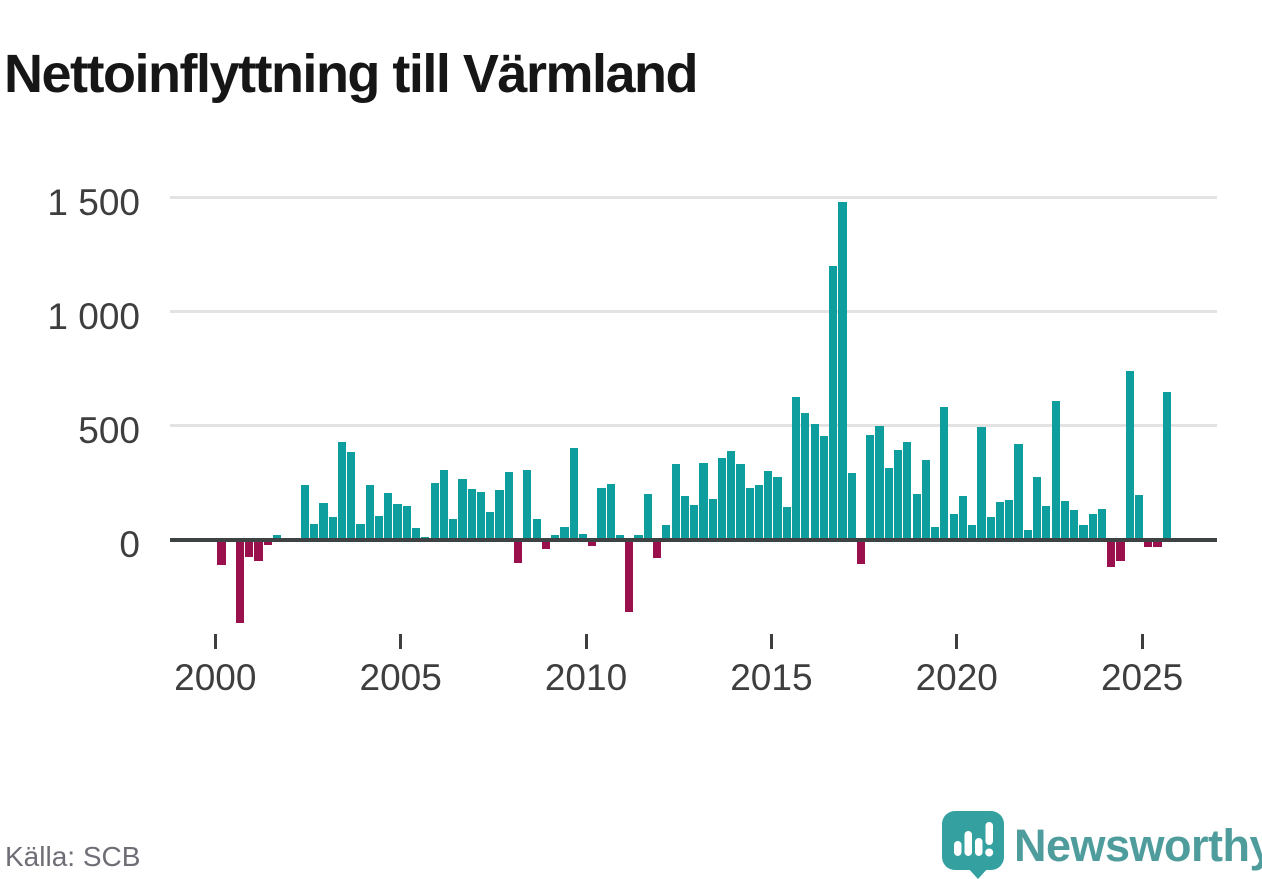 This screenshot has height=879, width=1262. What do you see at coordinates (444, 505) in the screenshot?
I see `bar-2006-q1` at bounding box center [444, 505].